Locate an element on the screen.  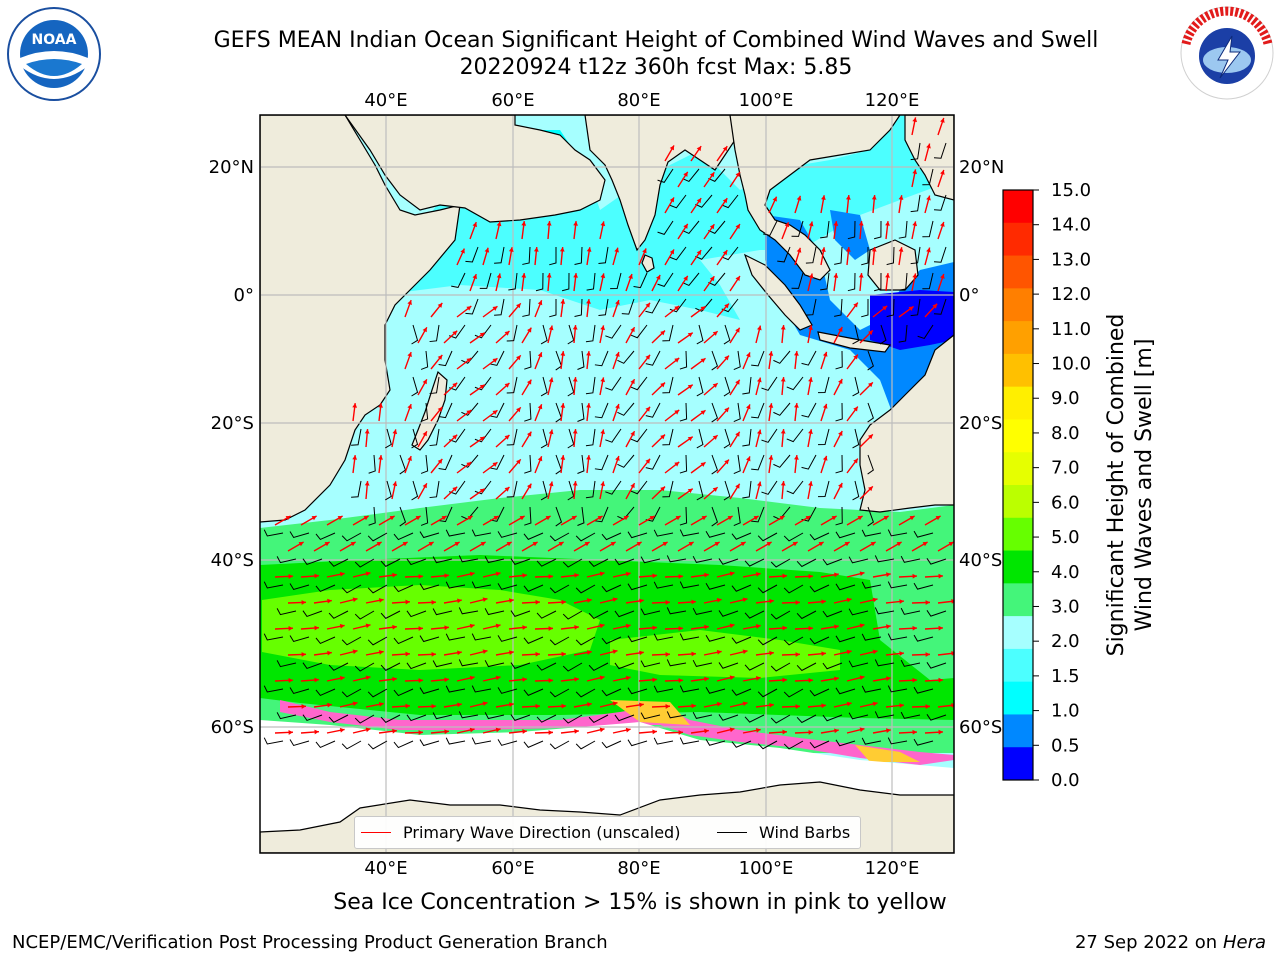
legend-label-barb: Wind Barbs is located at coordinates (805, 832).